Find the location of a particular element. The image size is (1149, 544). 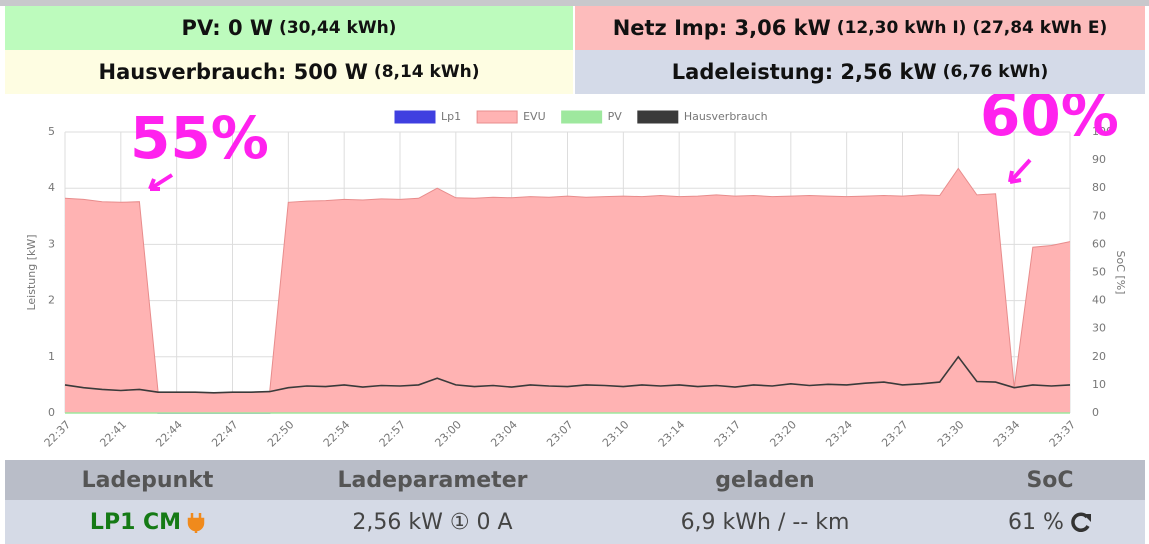

soc-value: 61 % is located at coordinates (1036, 522).